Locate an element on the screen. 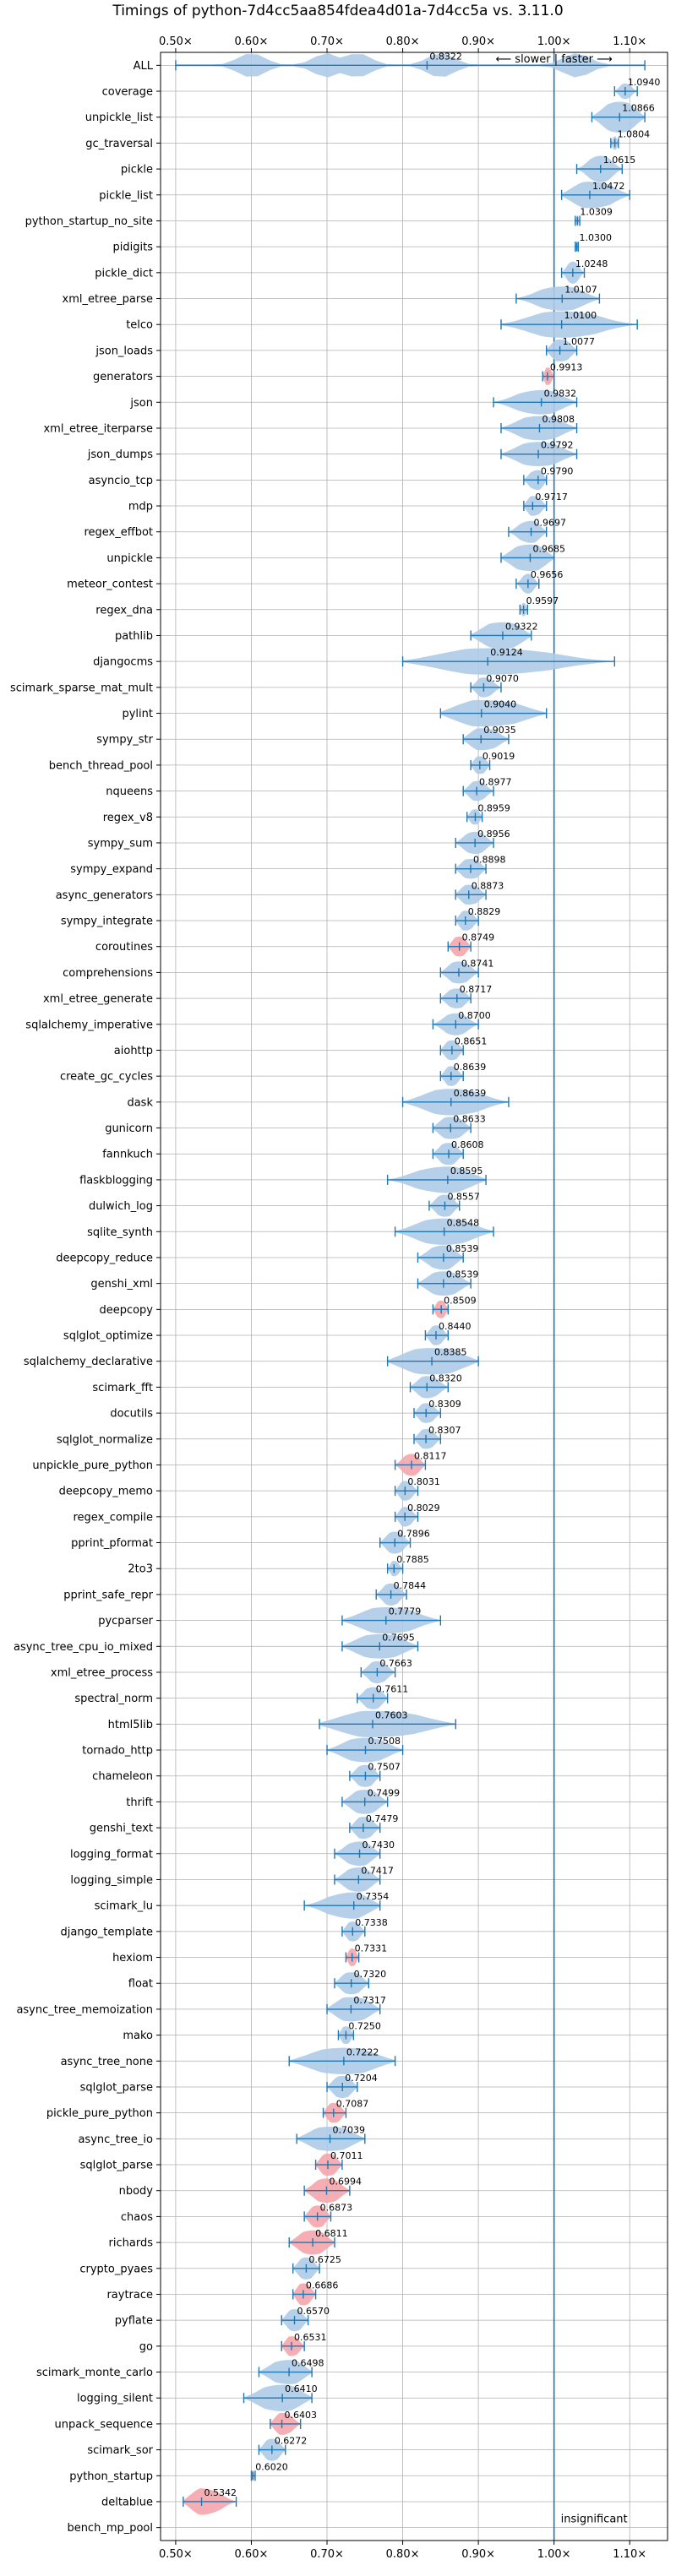  median-value-label: 0.7885 is located at coordinates (412, 1559).